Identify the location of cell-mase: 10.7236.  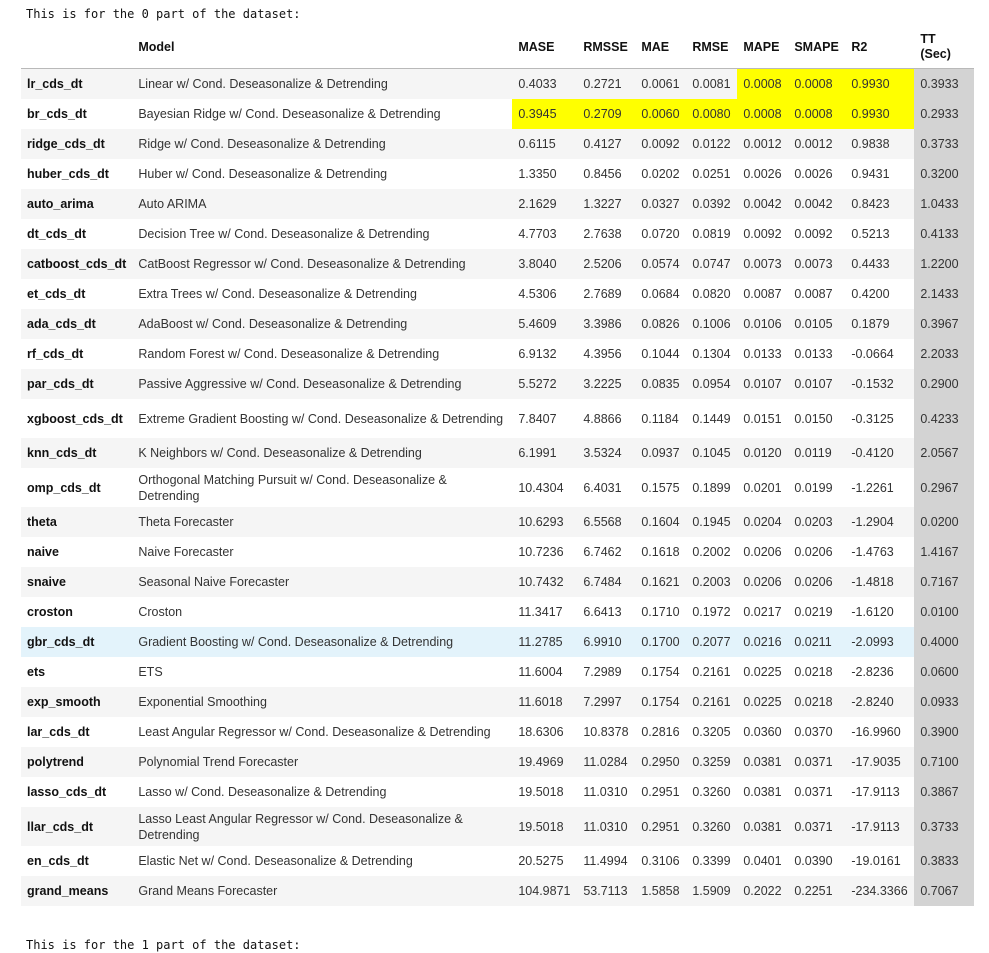
(545, 552).